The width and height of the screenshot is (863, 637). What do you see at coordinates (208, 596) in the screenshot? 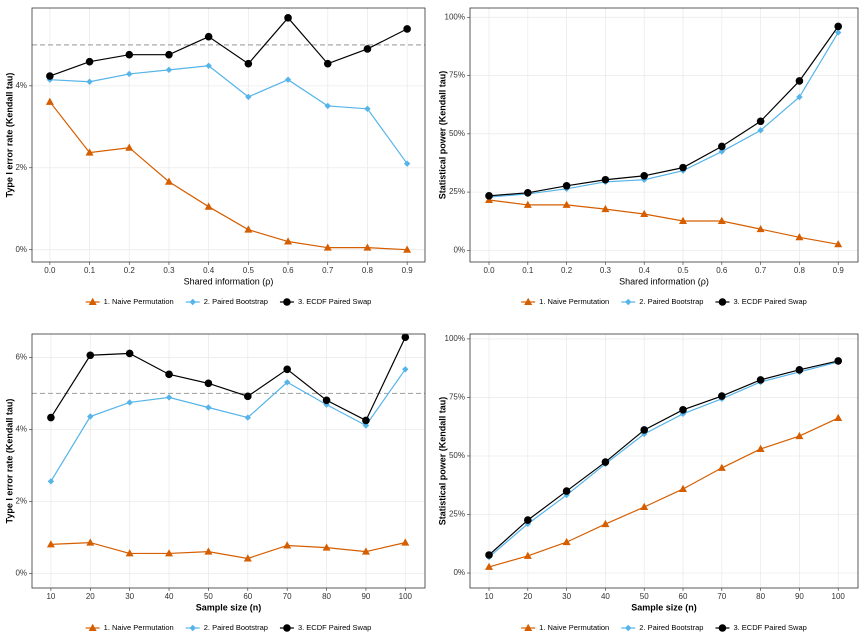
I see `x-tick-label: 50` at bounding box center [208, 596].